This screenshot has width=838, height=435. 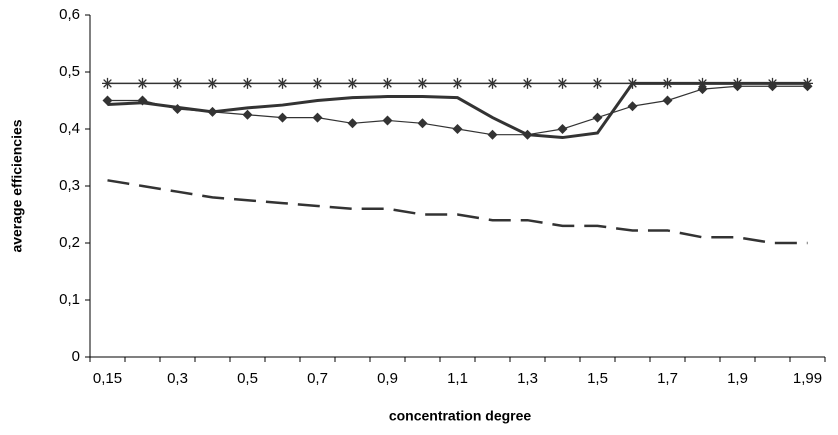 What do you see at coordinates (69, 128) in the screenshot?
I see `y-tick-label: 0,4` at bounding box center [69, 128].